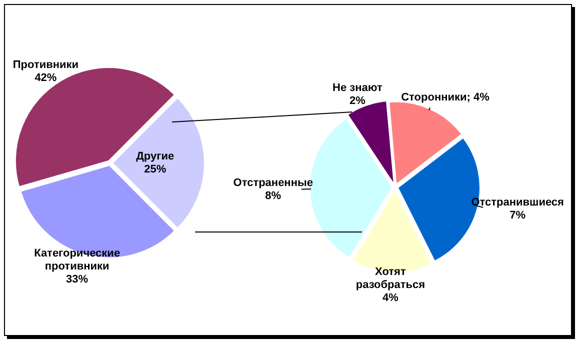  Describe the element at coordinates (77, 279) in the screenshot. I see `data-label: 33%` at that location.